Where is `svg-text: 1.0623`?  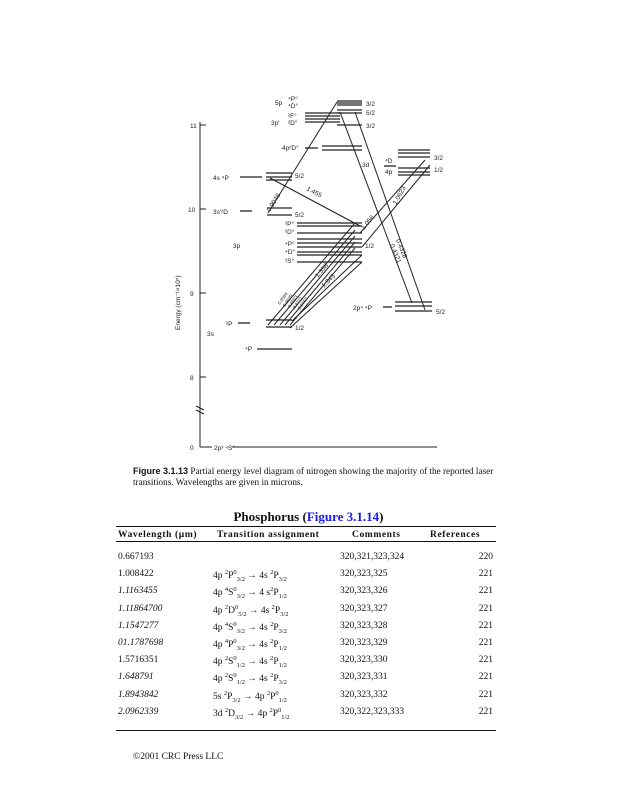 svg-text: 1.0623 is located at coordinates (400, 195).